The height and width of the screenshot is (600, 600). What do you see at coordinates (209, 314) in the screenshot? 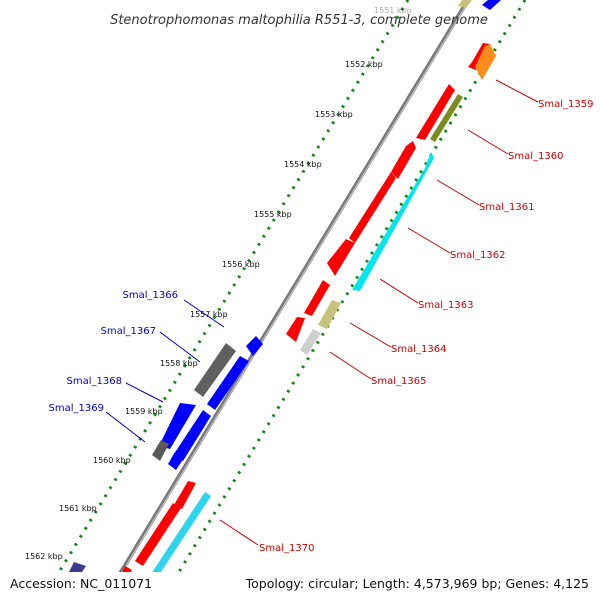
I see `kbp-tick-label: 1557 kbp` at bounding box center [209, 314].